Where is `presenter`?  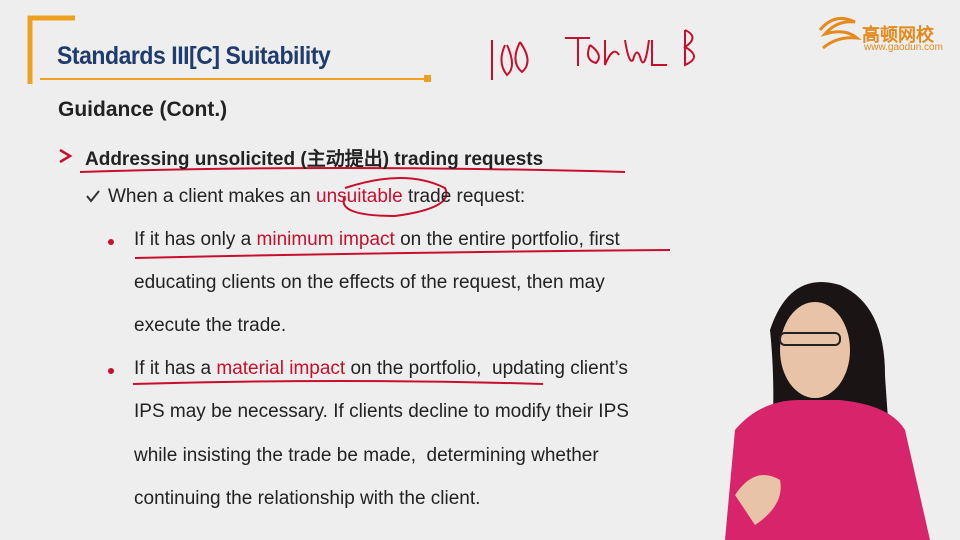 presenter is located at coordinates (827, 411).